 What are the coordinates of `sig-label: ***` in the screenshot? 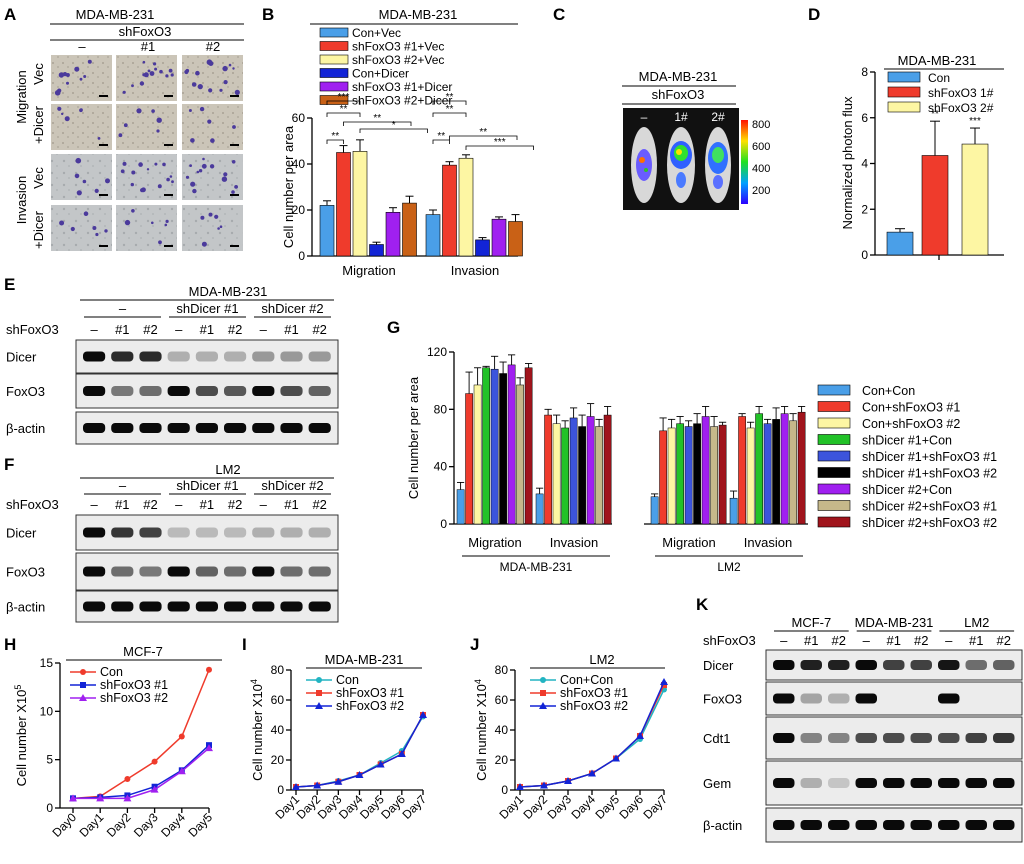 It's located at (344, 97).